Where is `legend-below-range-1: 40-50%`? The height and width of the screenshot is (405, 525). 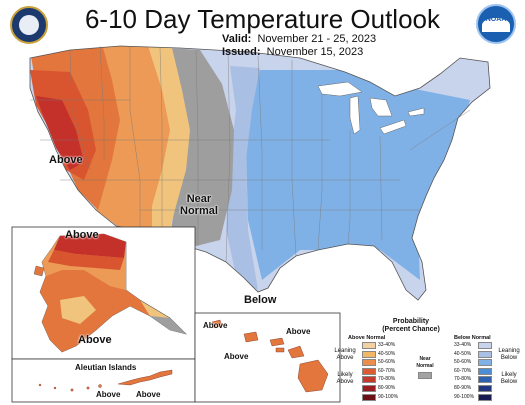
legend-below-range-1: 40-50% is located at coordinates (463, 353).